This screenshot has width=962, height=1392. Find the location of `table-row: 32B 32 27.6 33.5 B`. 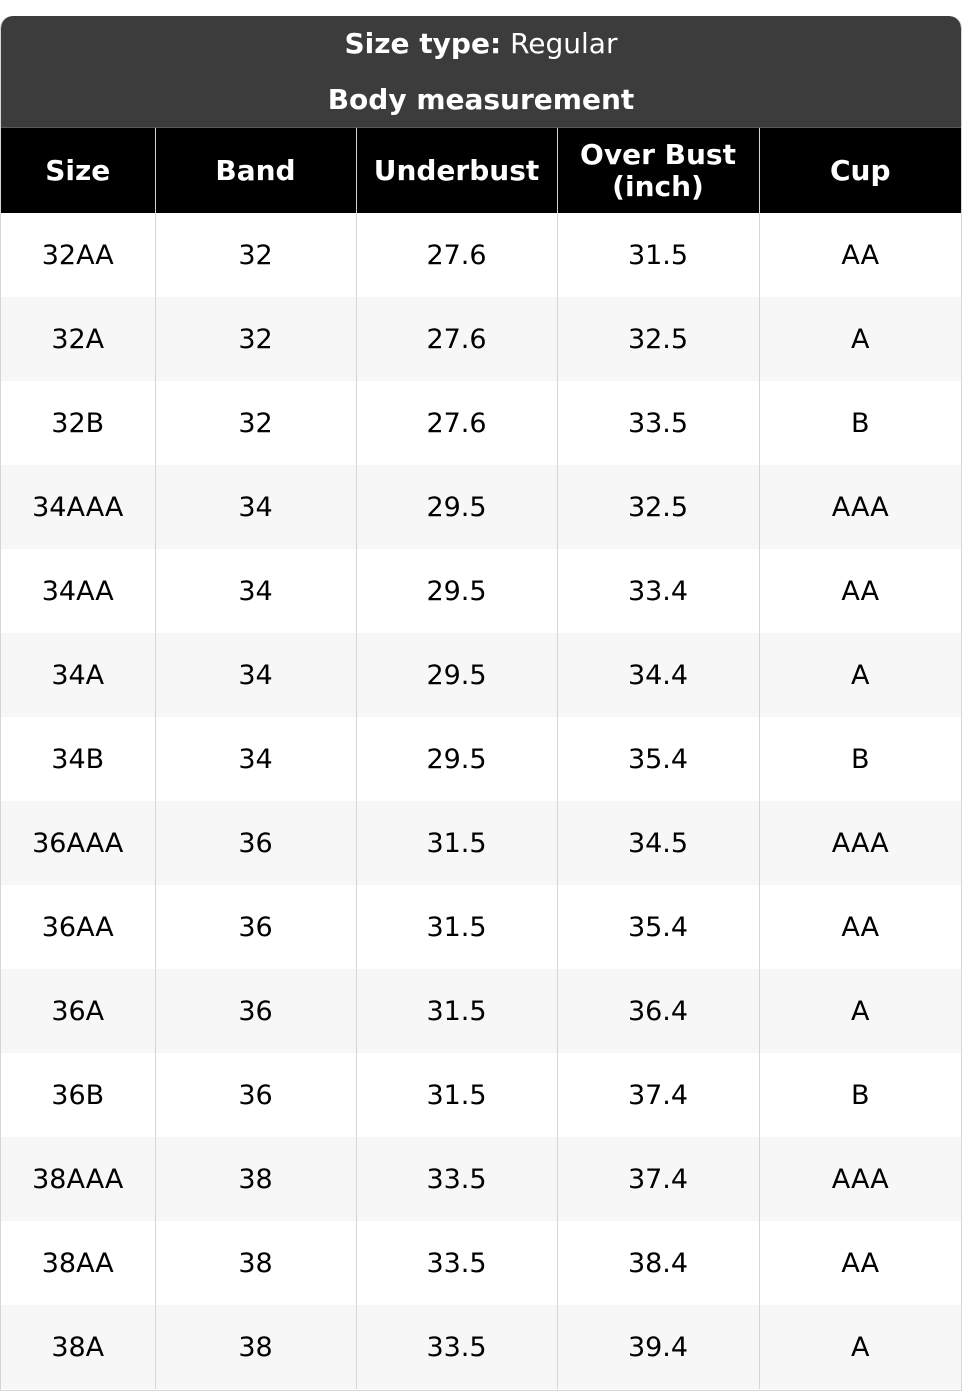

table-row: 32B 32 27.6 33.5 B is located at coordinates (481, 423).